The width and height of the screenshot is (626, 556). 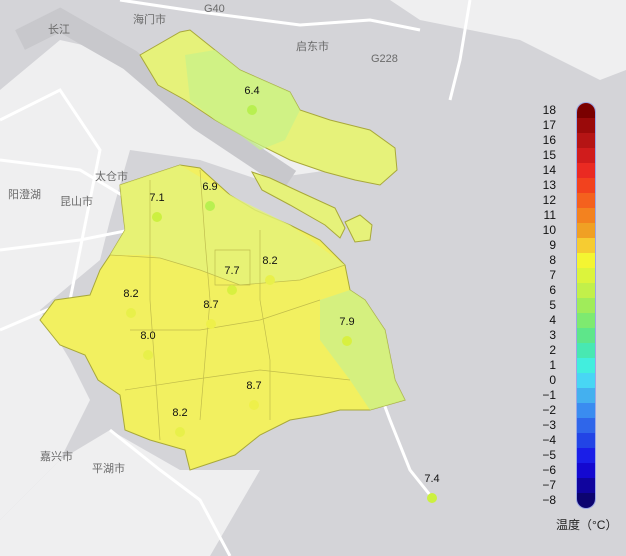 What do you see at coordinates (56, 456) in the screenshot?
I see `place-label: 嘉兴市` at bounding box center [56, 456].